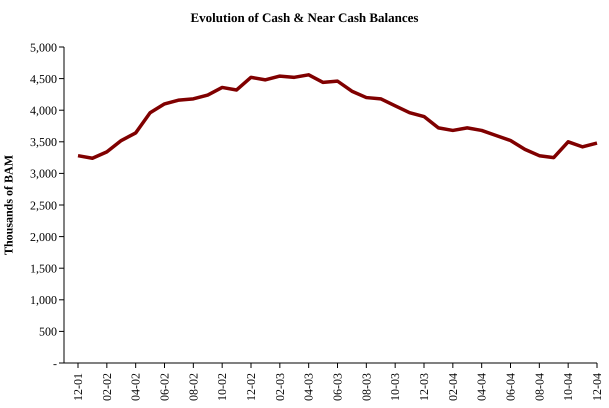 The width and height of the screenshot is (609, 408). What do you see at coordinates (279, 387) in the screenshot?
I see `x-tick-label: 02-03` at bounding box center [279, 387].